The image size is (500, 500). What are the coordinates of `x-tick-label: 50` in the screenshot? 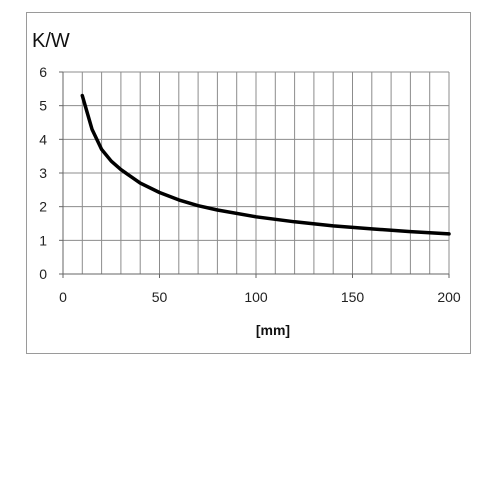 It's located at (160, 297).